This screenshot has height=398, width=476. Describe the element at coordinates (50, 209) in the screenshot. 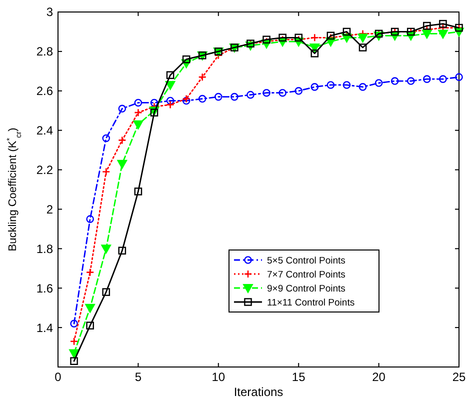

I see `y-tick-label: 2` at that location.